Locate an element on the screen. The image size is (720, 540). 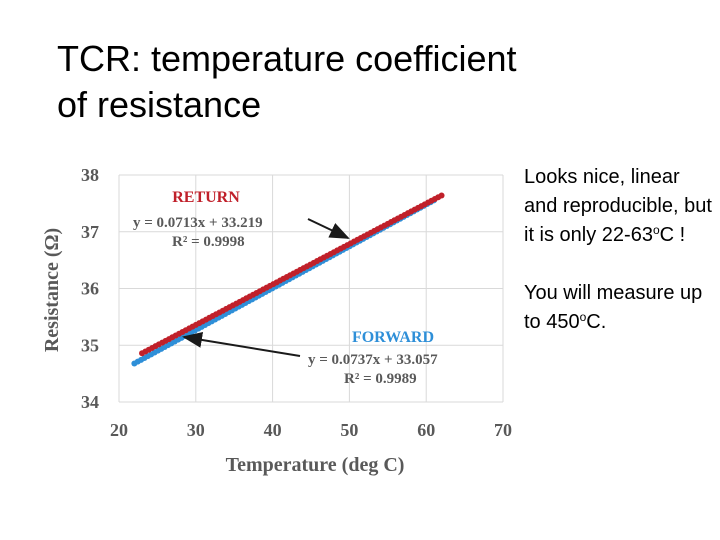
return-series-label: RETURN is located at coordinates (206, 197).